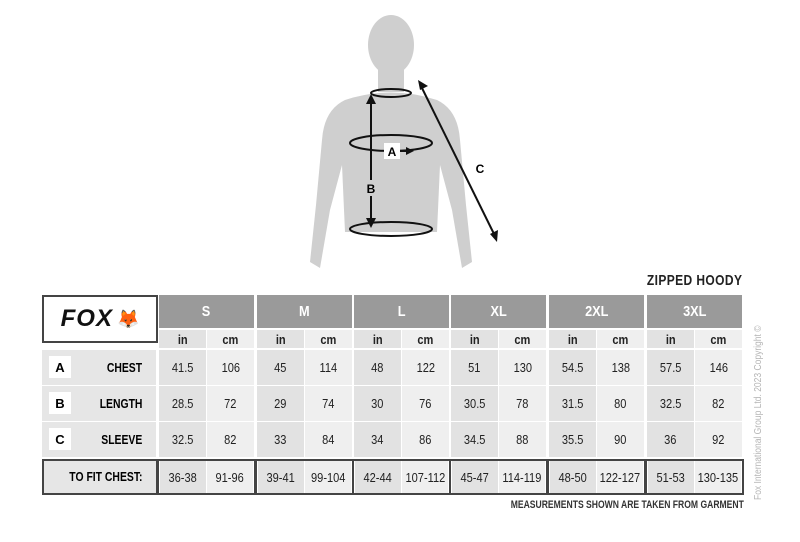  I want to click on fit-in: 48-50, so click(573, 477).